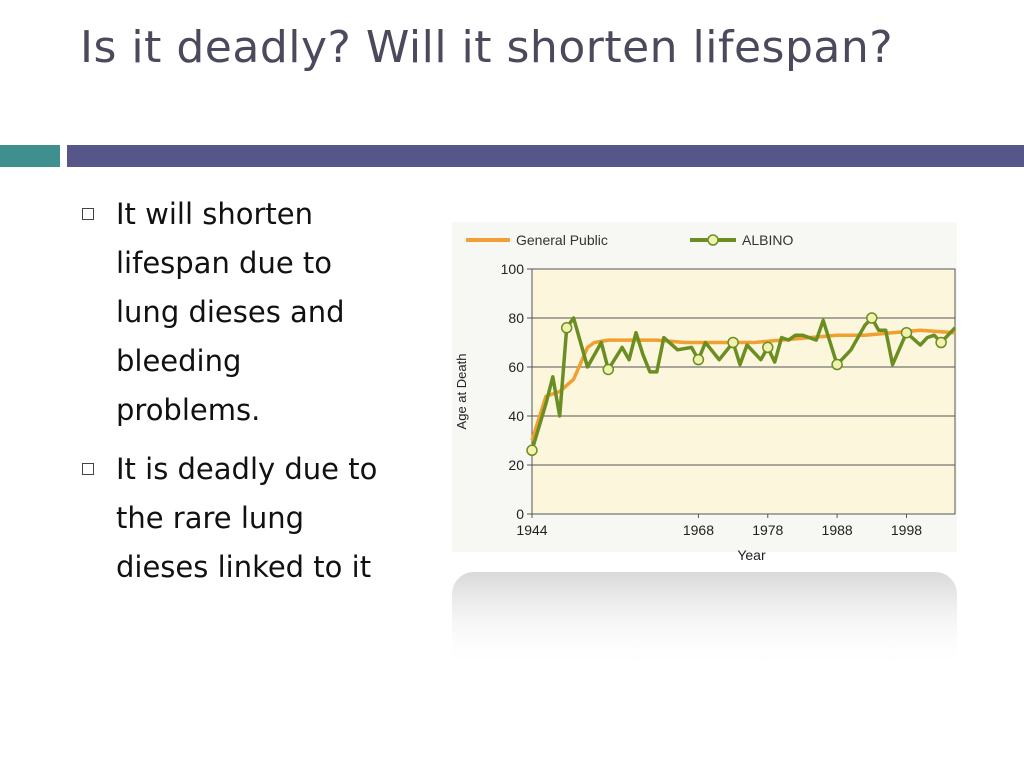  I want to click on accent-bar-navy, so click(545, 156).